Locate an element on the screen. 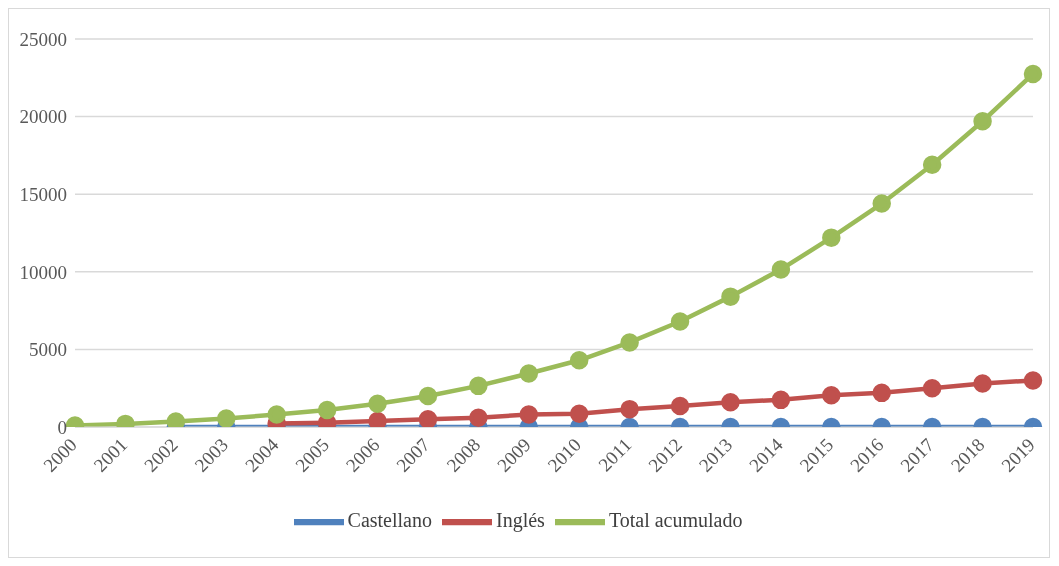 The width and height of the screenshot is (1059, 566). x-tick-label: 2011 is located at coordinates (615, 455).